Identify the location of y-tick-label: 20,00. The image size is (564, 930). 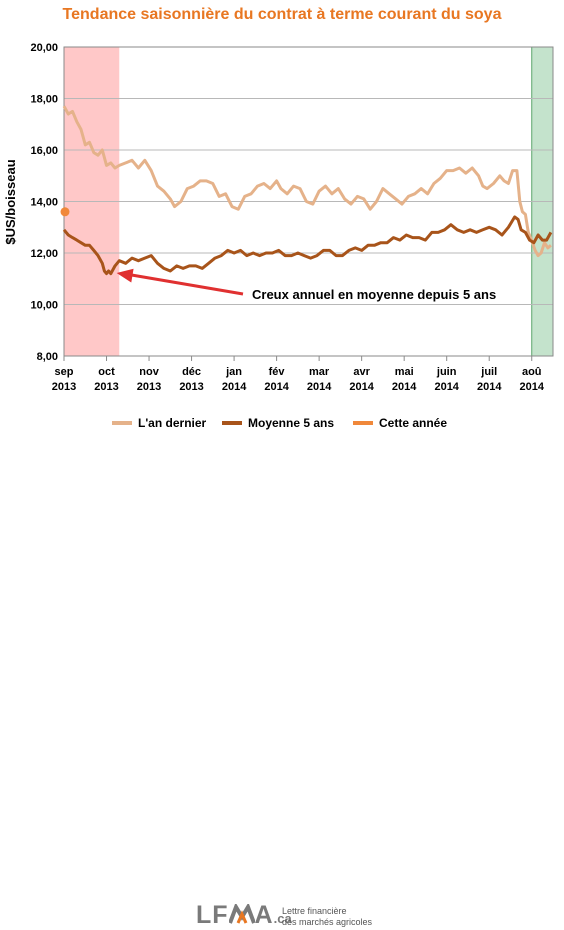
(44, 48).